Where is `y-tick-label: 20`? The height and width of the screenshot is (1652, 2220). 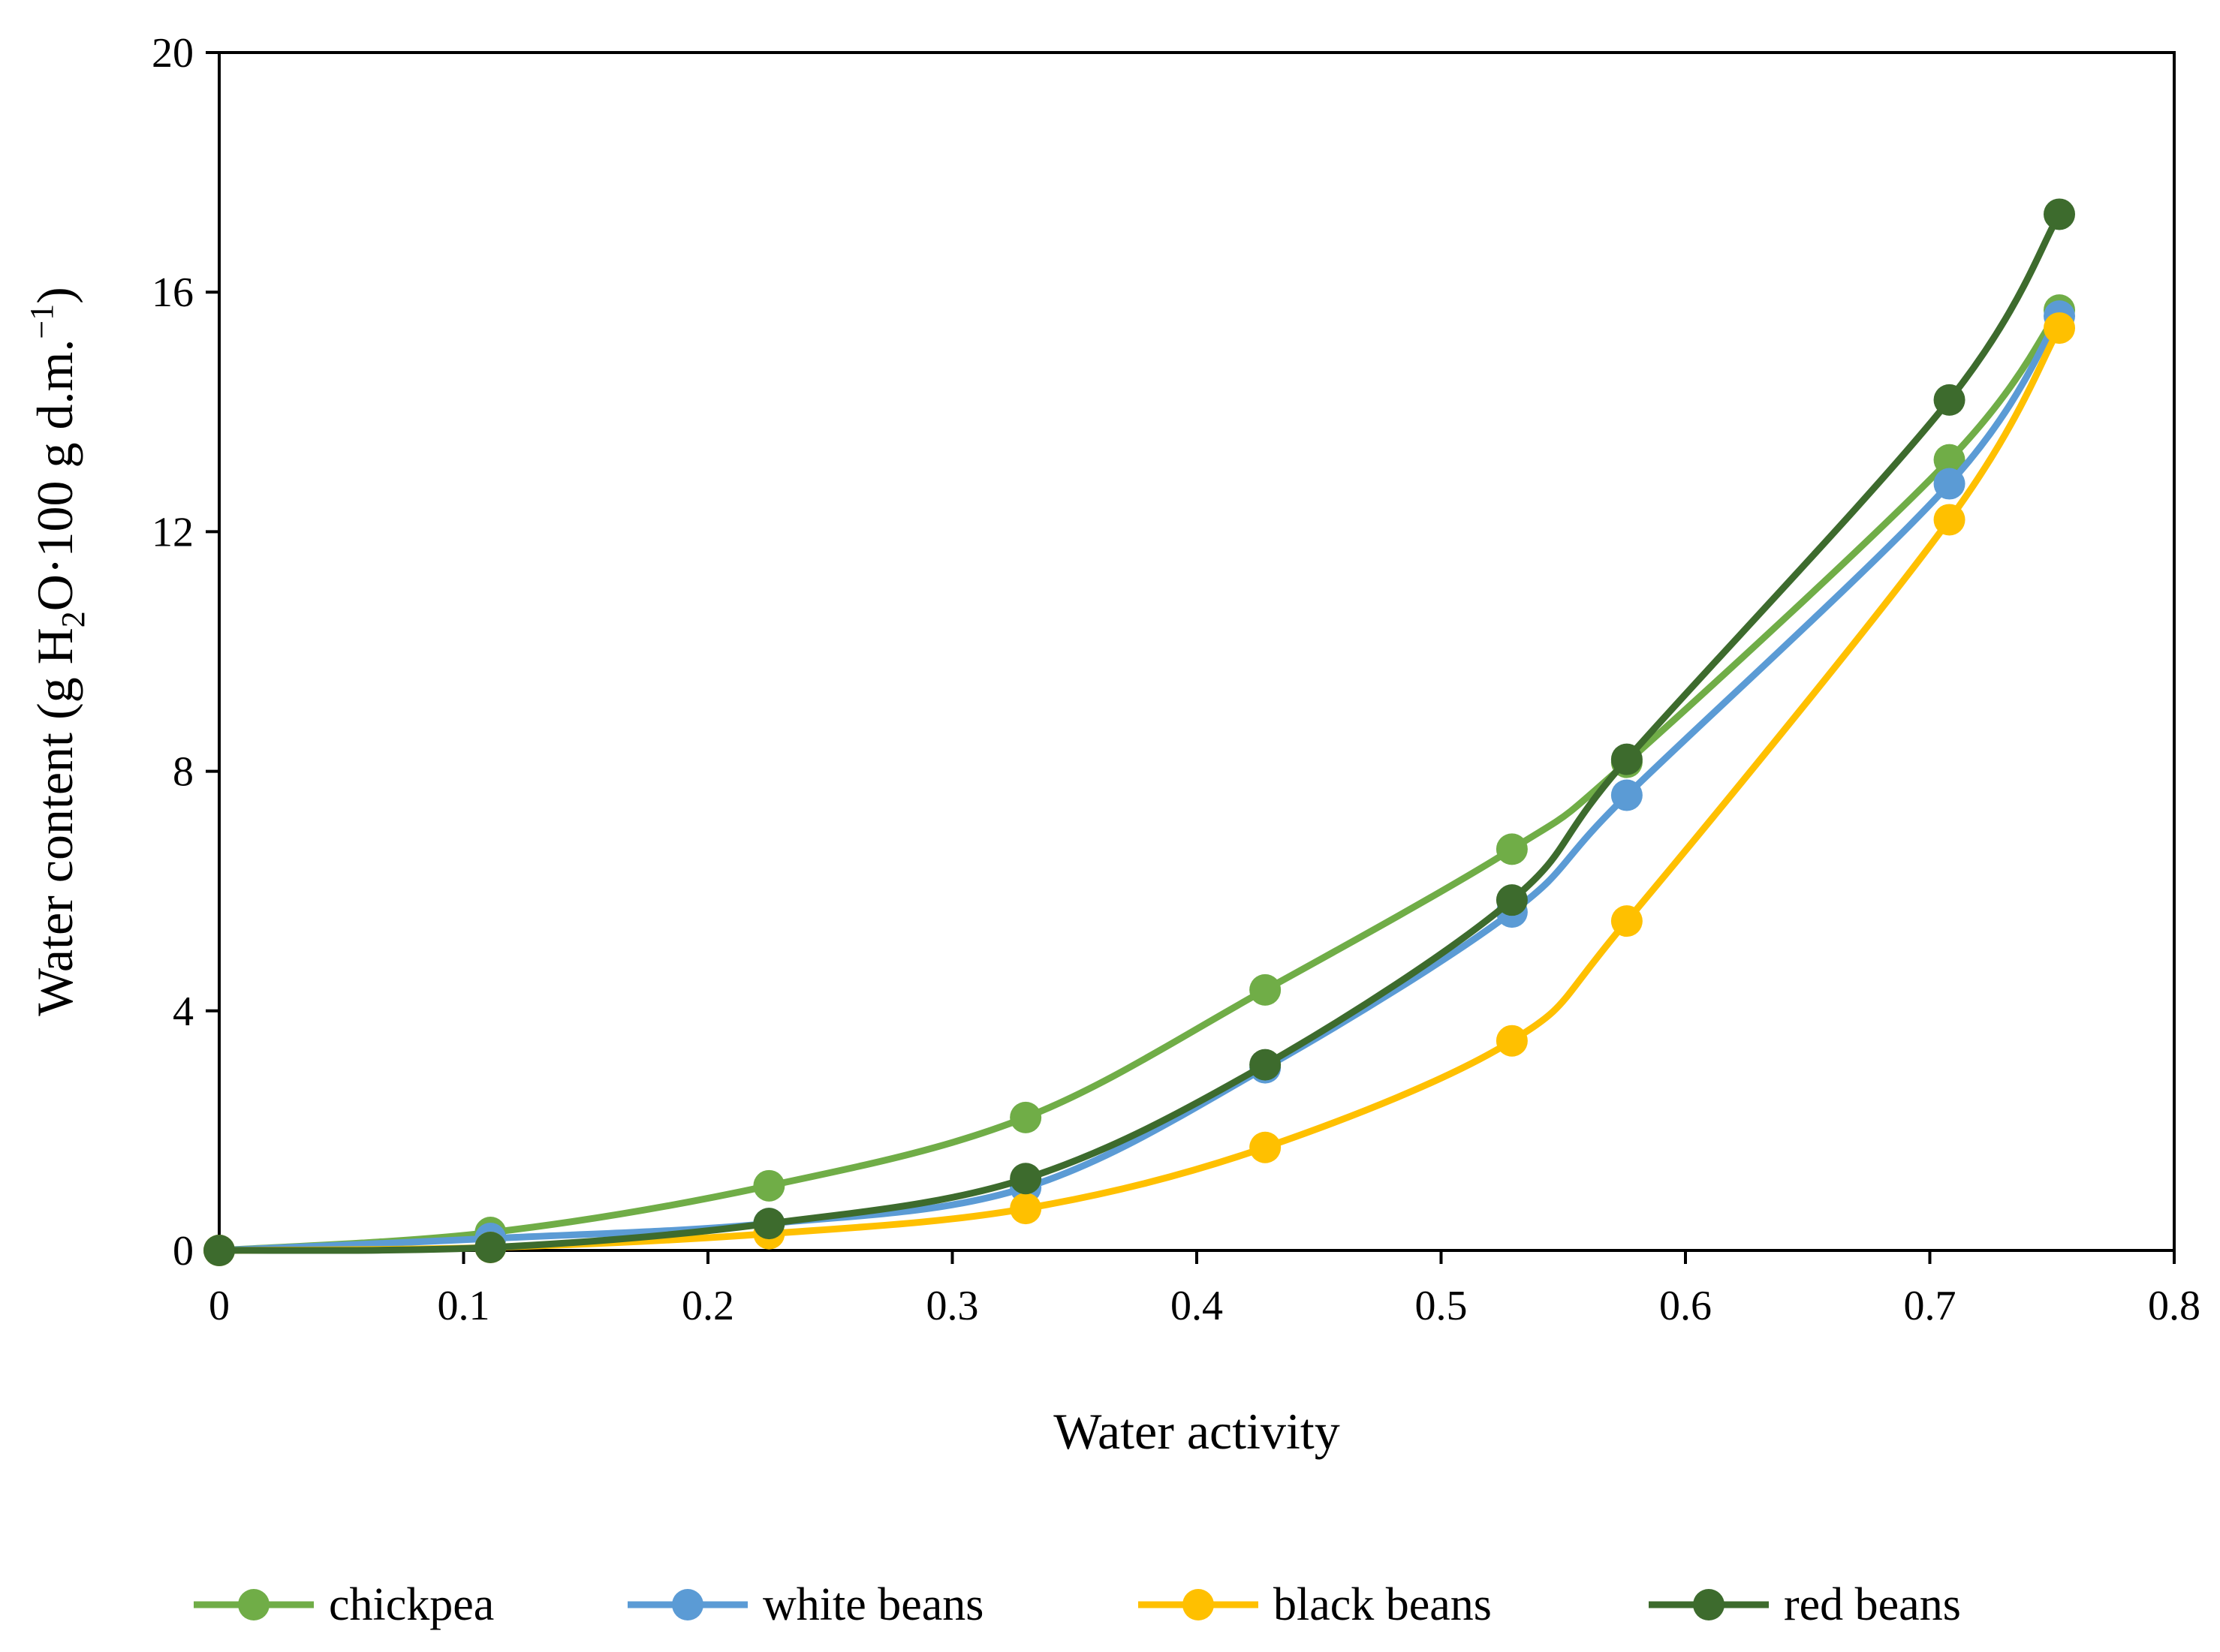
y-tick-label: 20 is located at coordinates (173, 54).